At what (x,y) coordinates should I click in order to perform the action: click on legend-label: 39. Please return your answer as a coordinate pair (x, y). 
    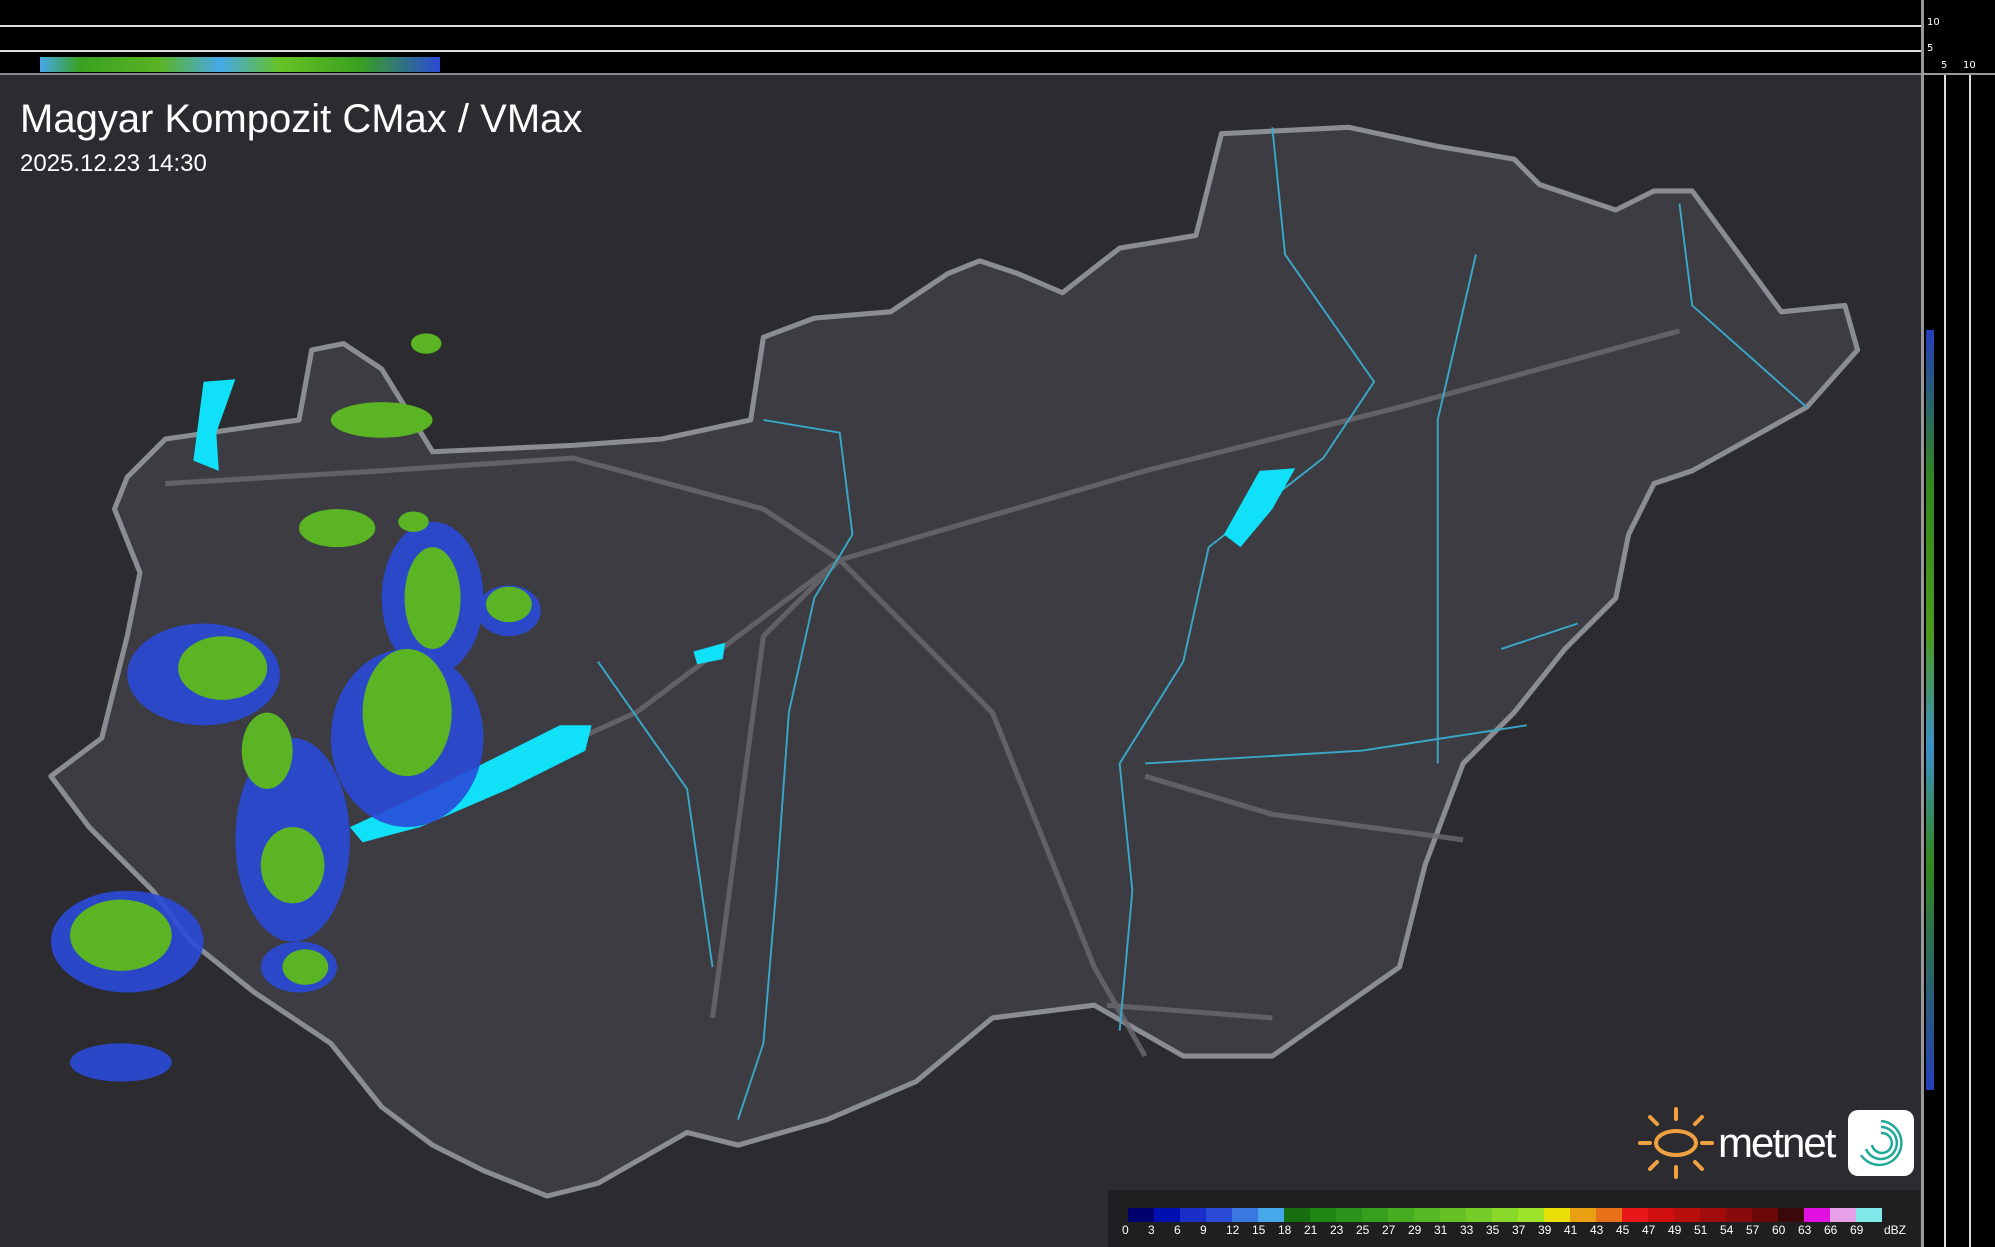
    Looking at the image, I should click on (1545, 1230).